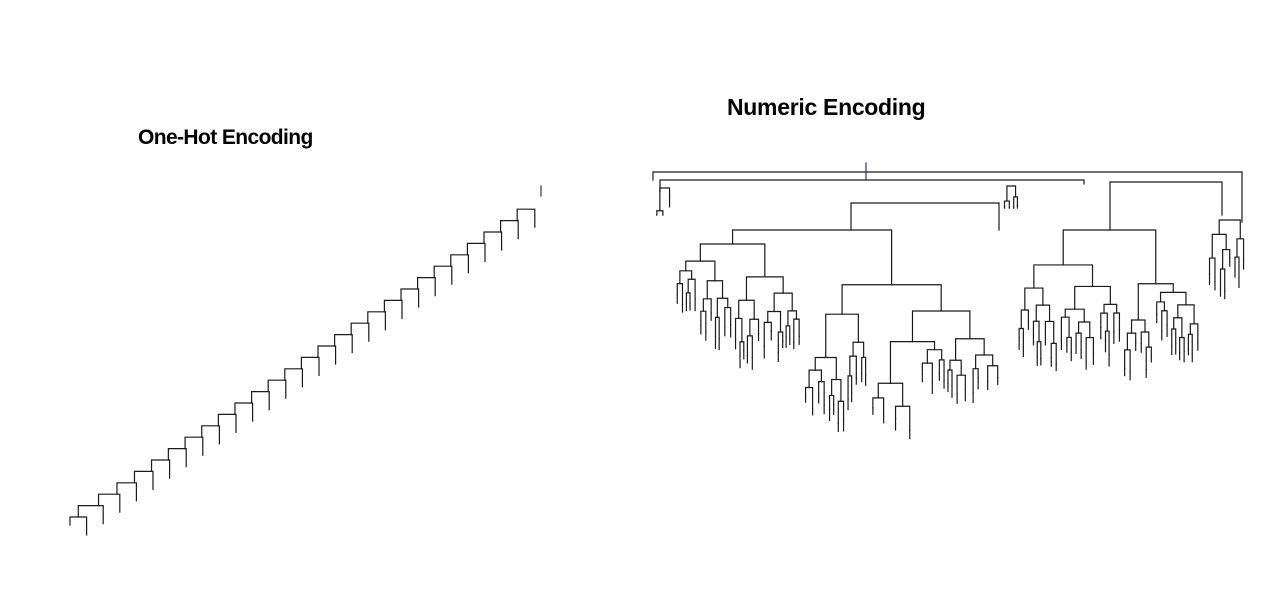 The image size is (1283, 599). What do you see at coordinates (225, 137) in the screenshot?
I see `one-hot-dendrogram-title: One-Hot Encoding` at bounding box center [225, 137].